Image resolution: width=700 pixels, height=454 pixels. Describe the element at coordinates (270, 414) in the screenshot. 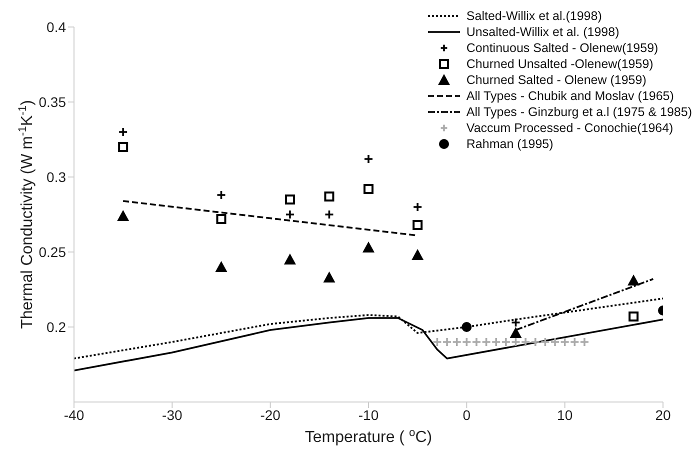

I see `x-tick-label: -20` at that location.